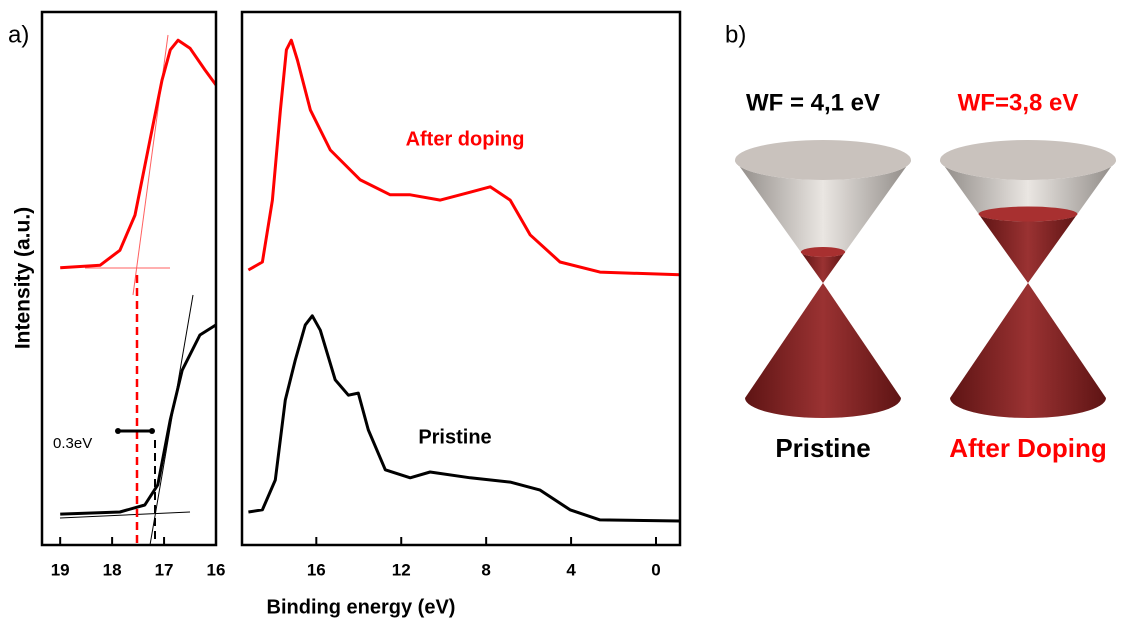 The image size is (1134, 628). What do you see at coordinates (813, 102) in the screenshot?
I see `work-function-label: WF = 4,1 eV` at bounding box center [813, 102].